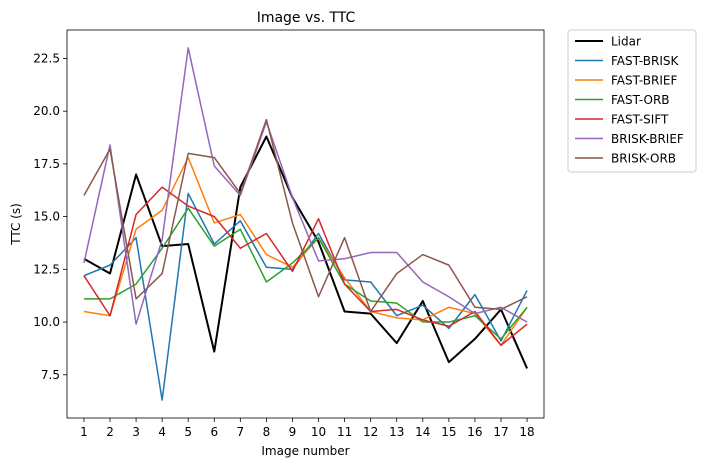  What do you see at coordinates (500, 432) in the screenshot?
I see `x-tick-label: 17` at bounding box center [500, 432].